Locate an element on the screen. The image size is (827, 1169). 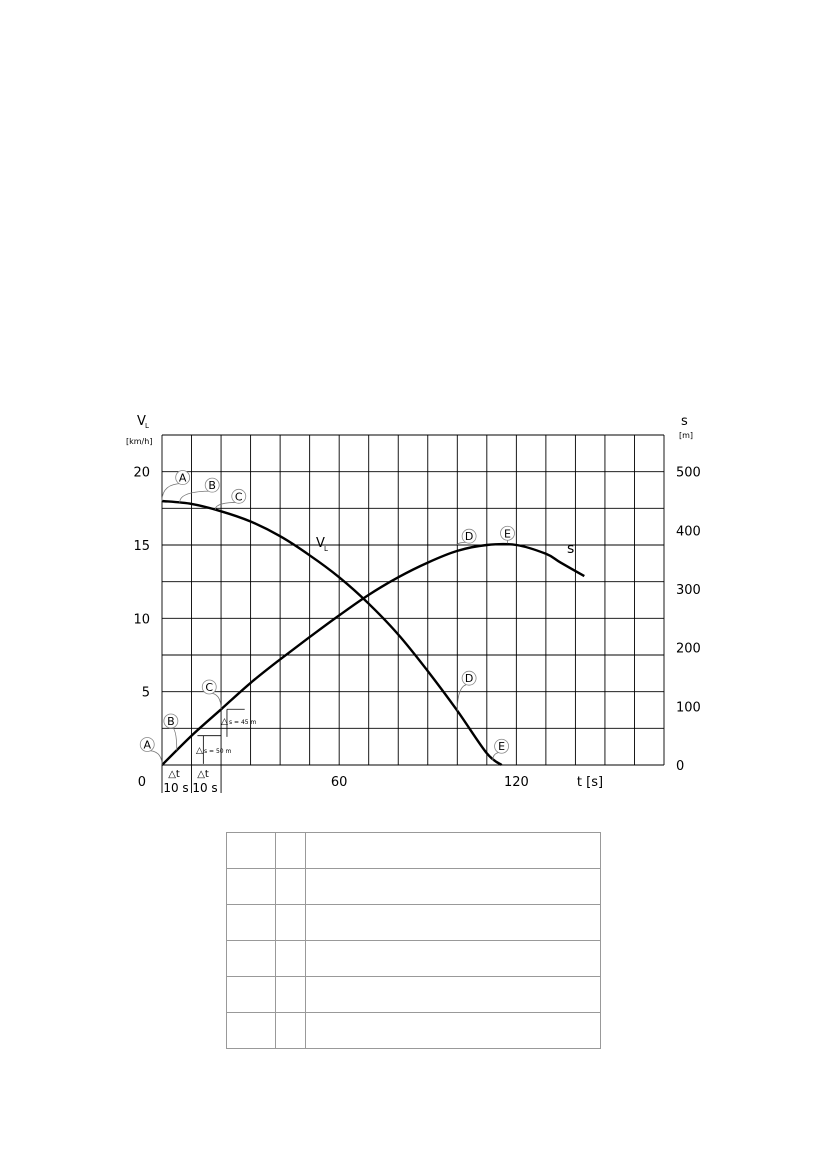
right-axis-tick: 400 is located at coordinates (688, 531).